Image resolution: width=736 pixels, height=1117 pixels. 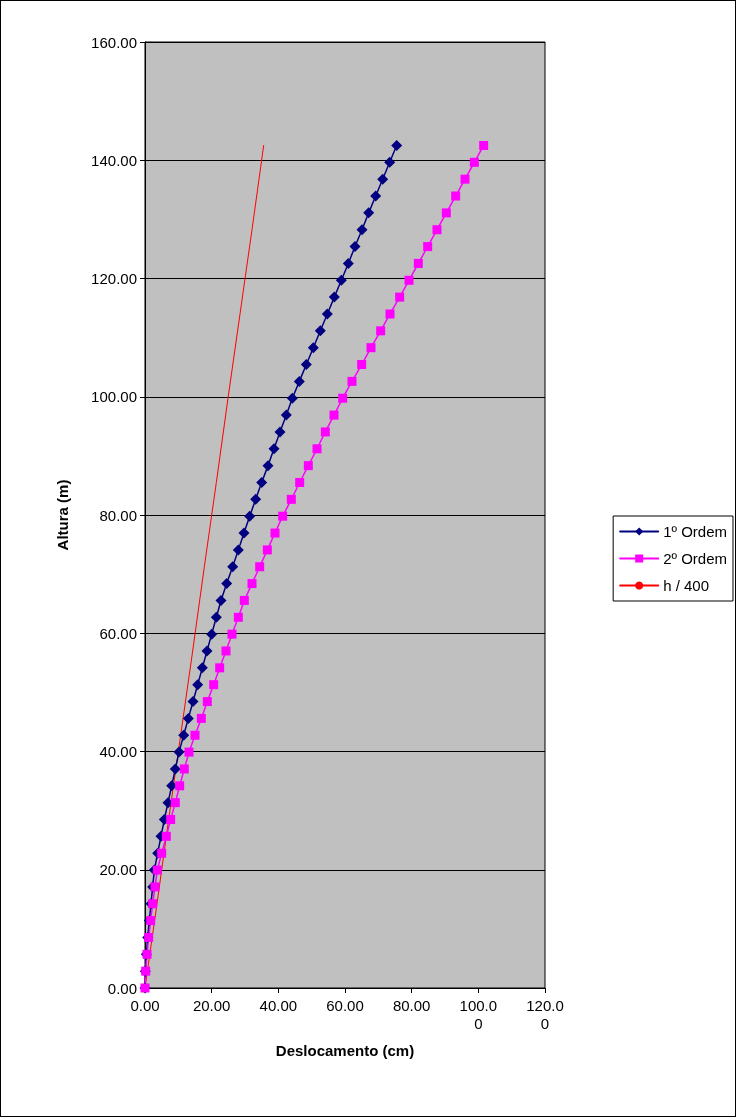 What do you see at coordinates (695, 531) in the screenshot?
I see `legend-label: 1º Ordem` at bounding box center [695, 531].